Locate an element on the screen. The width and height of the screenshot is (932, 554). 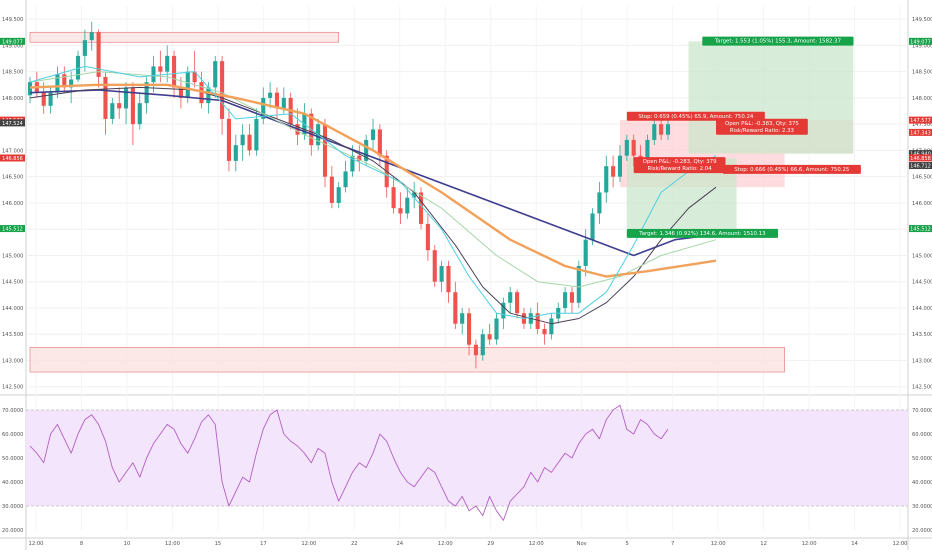
time-tick-label: 17 is located at coordinates (263, 544).